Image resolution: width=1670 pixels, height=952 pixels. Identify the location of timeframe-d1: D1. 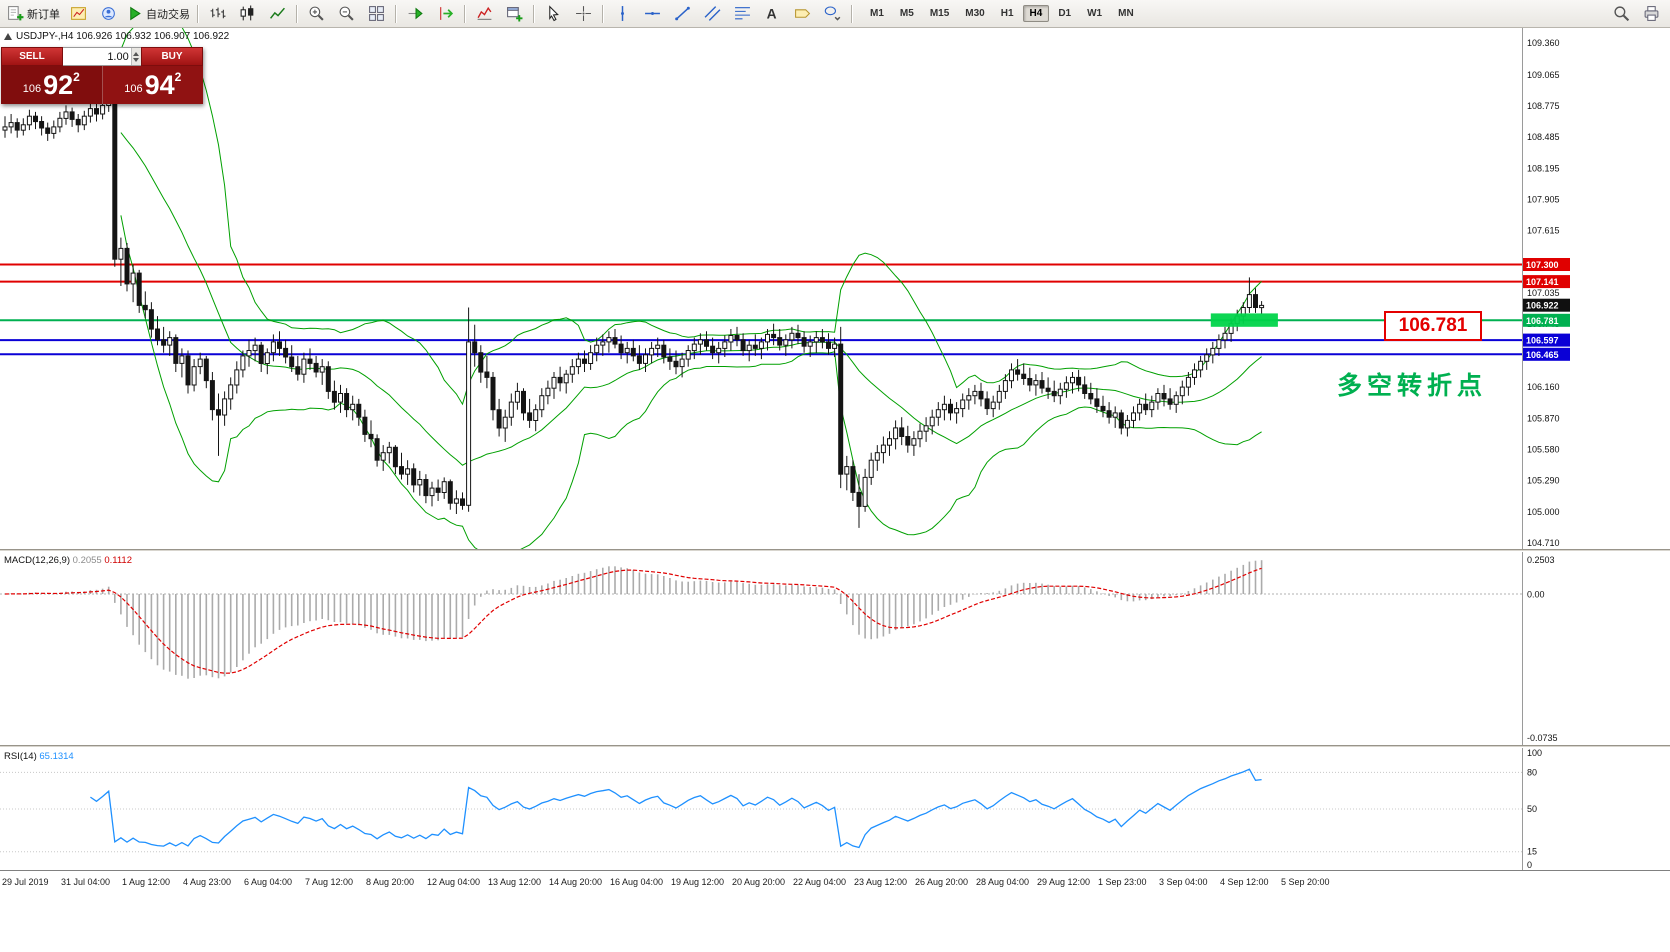
(1065, 13).